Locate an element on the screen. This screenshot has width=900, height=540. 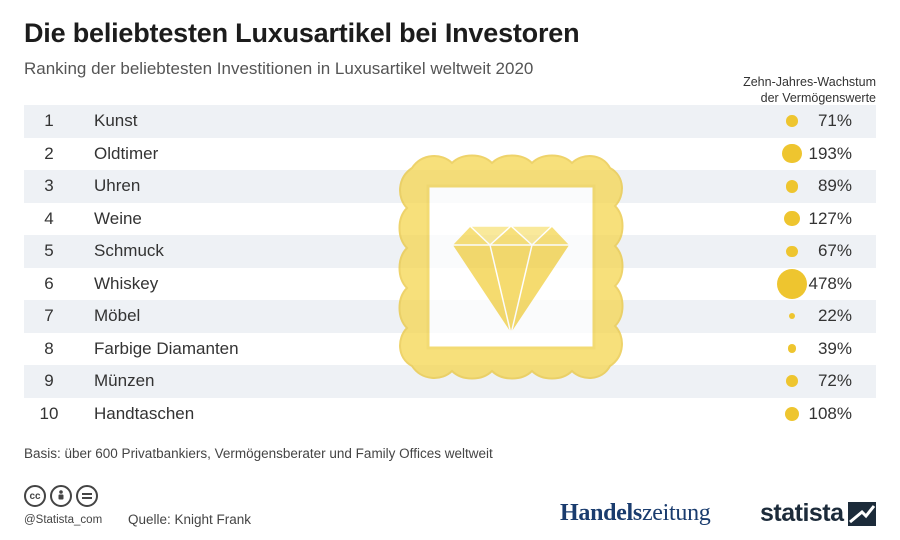
statista-logo: statista is located at coordinates (802, 513).